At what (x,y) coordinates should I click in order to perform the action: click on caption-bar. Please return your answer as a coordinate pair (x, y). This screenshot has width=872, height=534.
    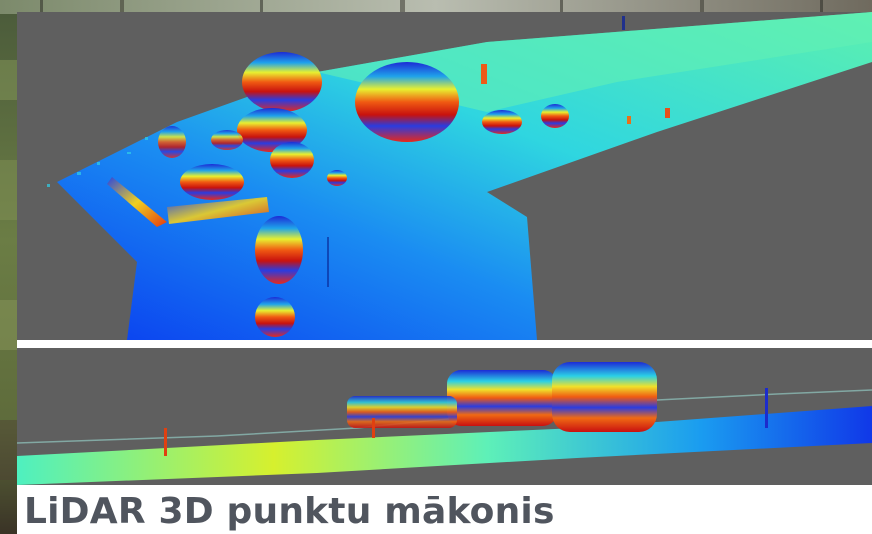
    Looking at the image, I should click on (444, 509).